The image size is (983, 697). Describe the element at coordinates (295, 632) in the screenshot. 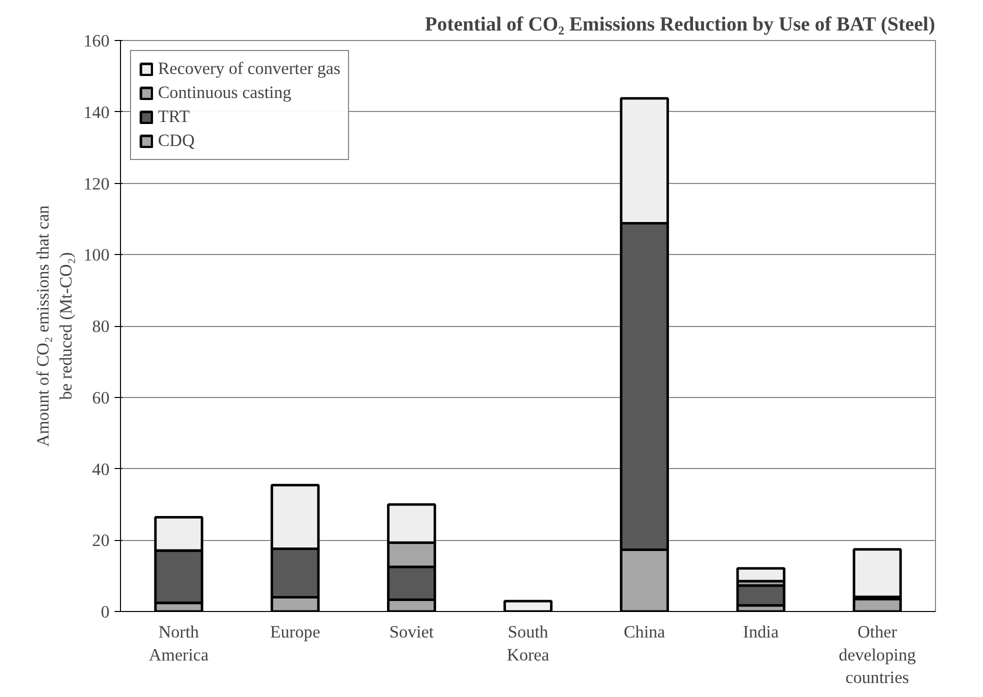

I see `x-tick-label: Europe` at that location.